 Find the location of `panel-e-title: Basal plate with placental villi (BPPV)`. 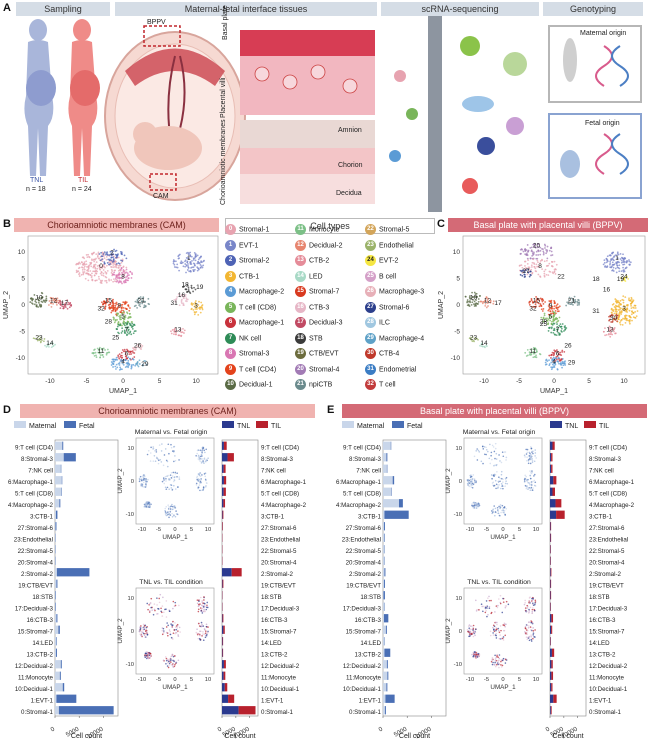

panel-e-title: Basal plate with placental villi (BPPV) is located at coordinates (494, 411).